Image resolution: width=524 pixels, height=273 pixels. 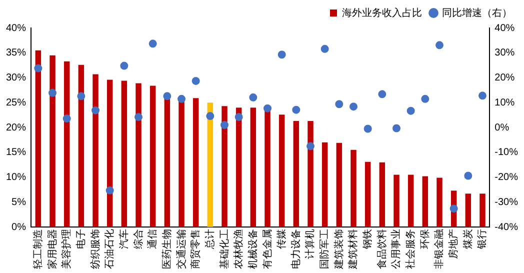 I want to click on x-tick-label: 总计, so click(x=210, y=239).